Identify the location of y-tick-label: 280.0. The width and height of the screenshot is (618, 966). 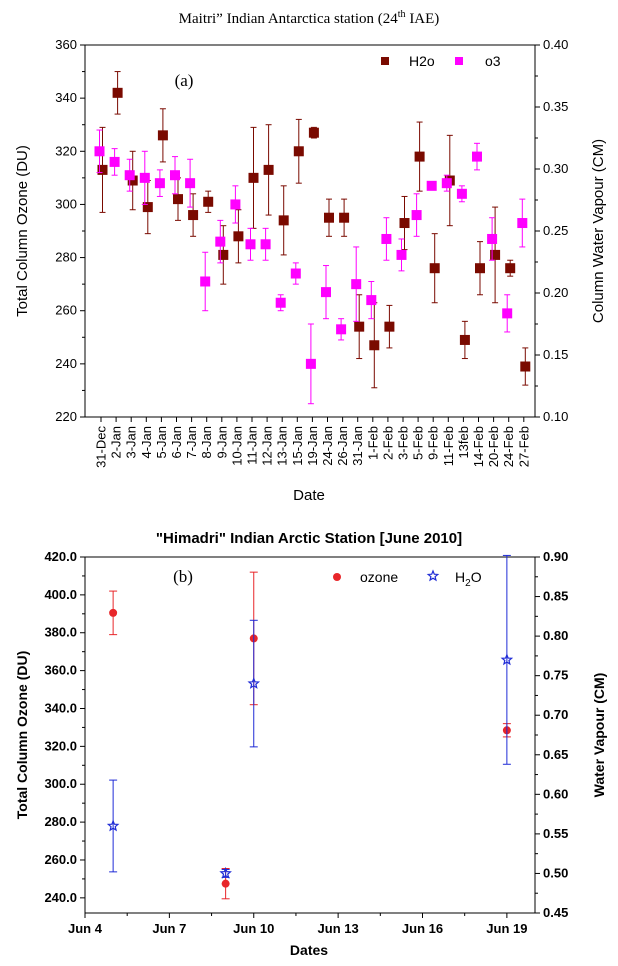
(60, 821).